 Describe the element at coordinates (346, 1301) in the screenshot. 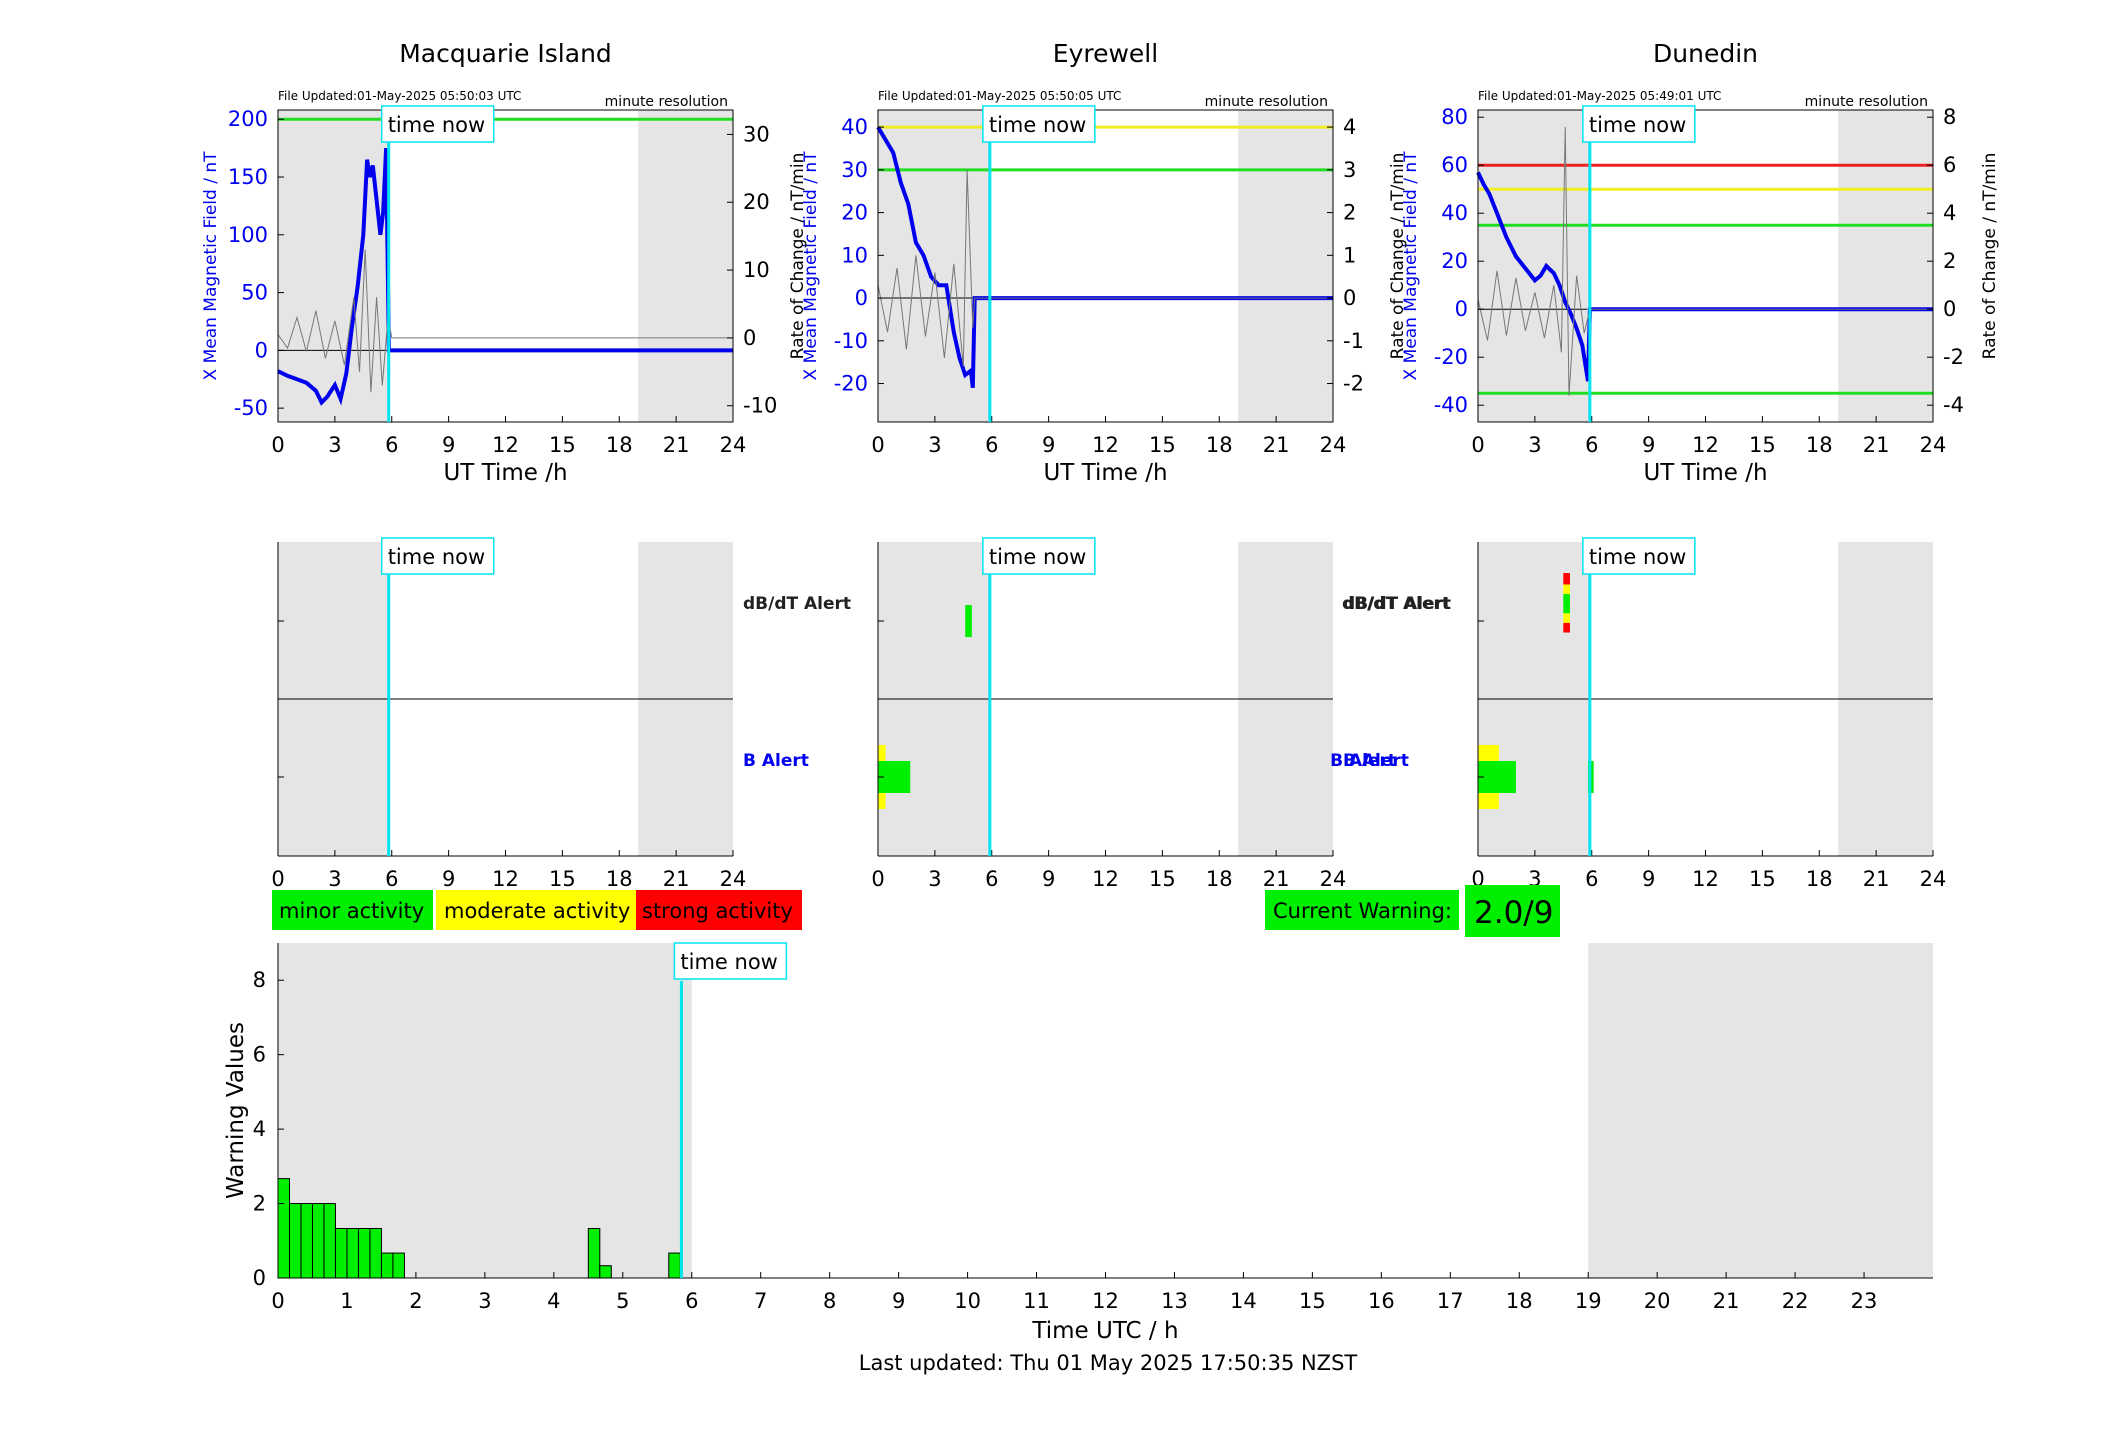

I see `x-tick-label: 1` at that location.